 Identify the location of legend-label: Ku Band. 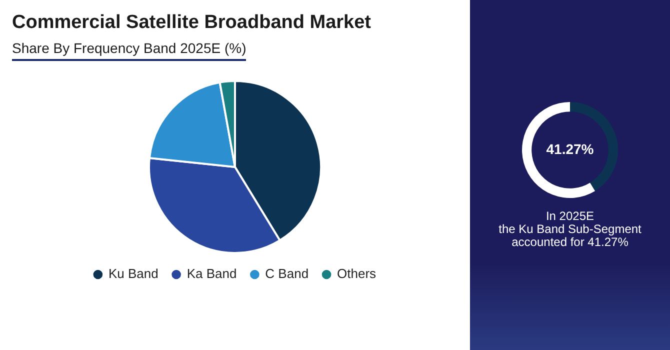
(133, 274).